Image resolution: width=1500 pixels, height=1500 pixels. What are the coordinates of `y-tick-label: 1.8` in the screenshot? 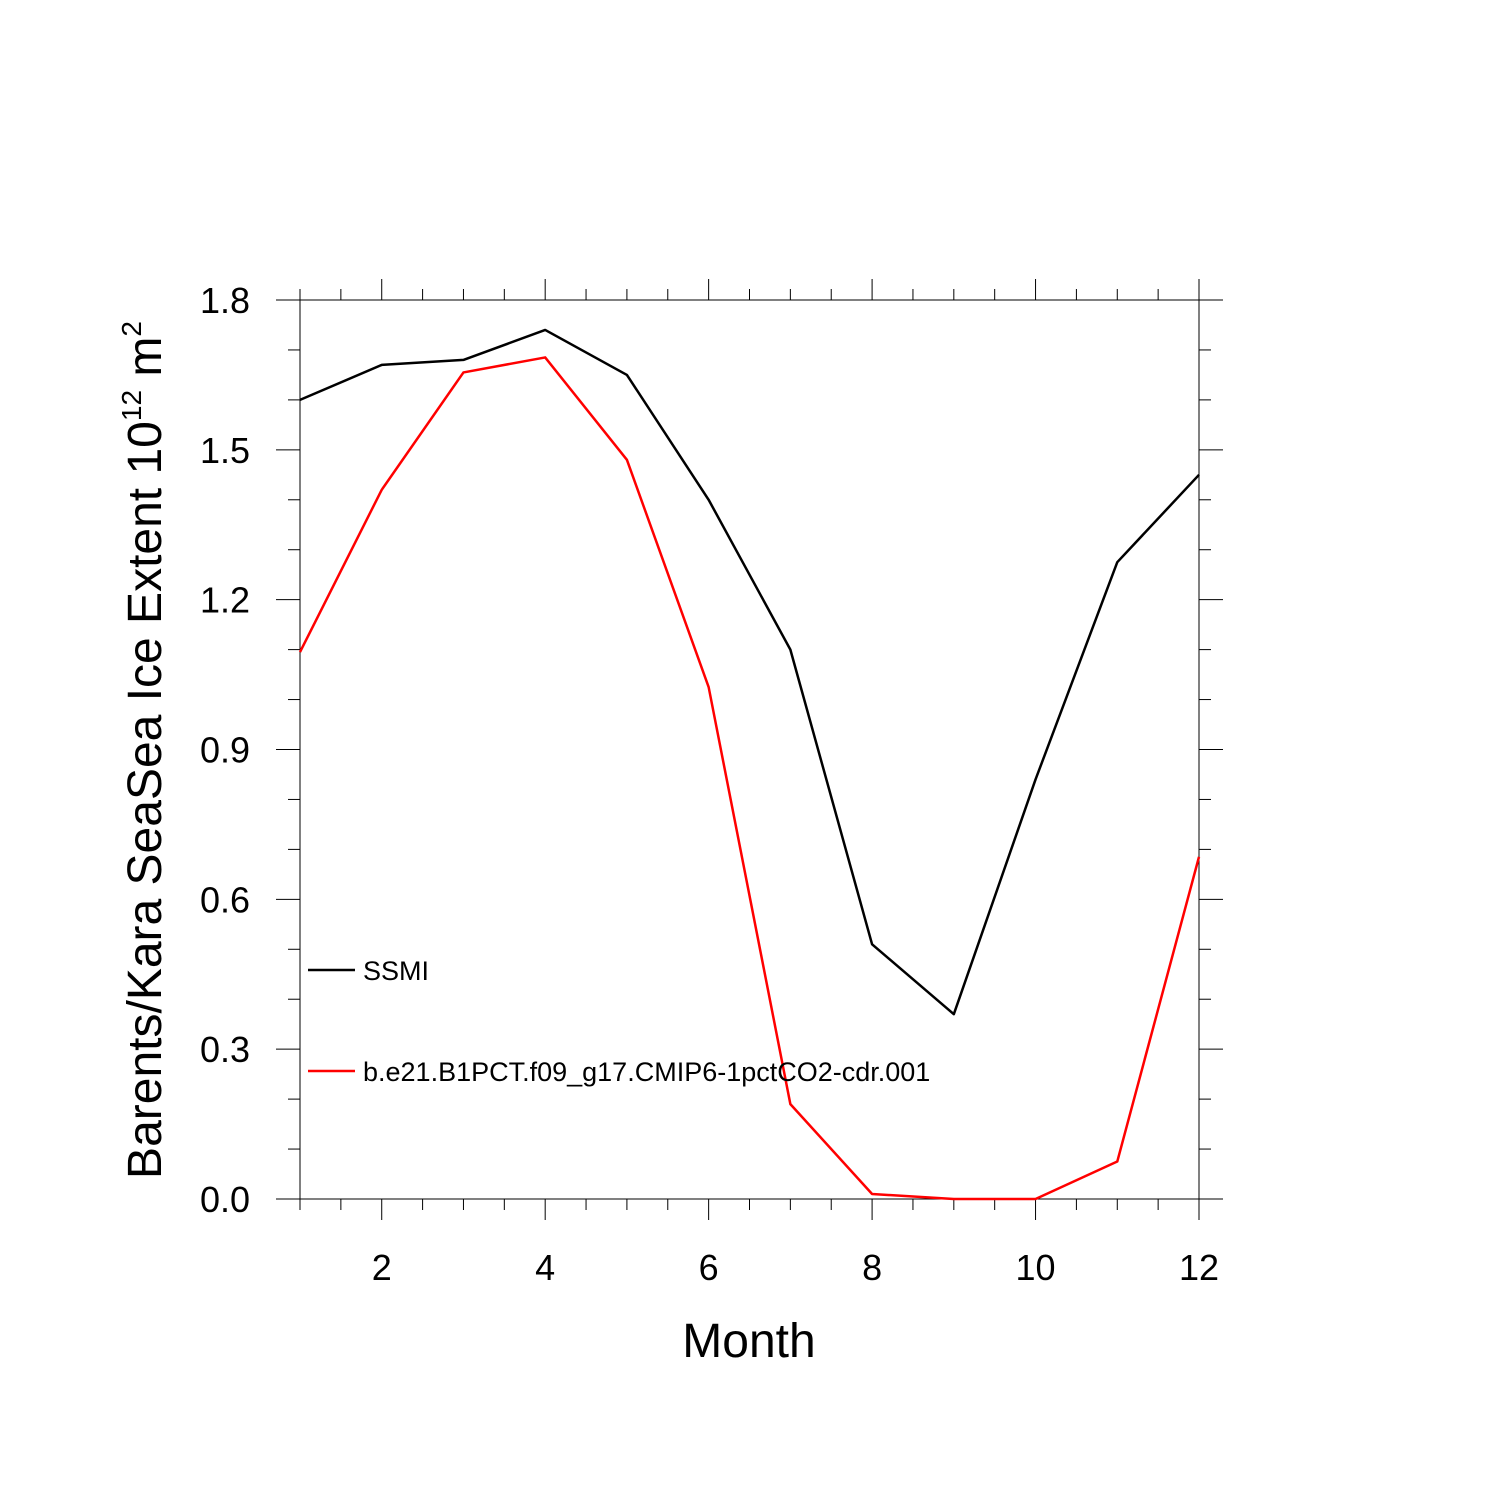 It's located at (225, 300).